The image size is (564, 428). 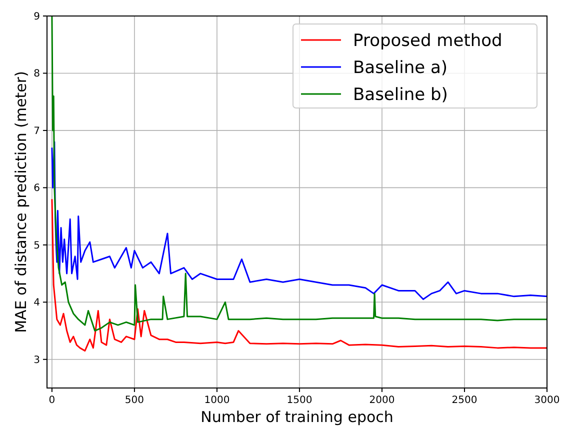 I want to click on y-axis-title: MAE of distance prediction (meter), so click(x=21, y=202).